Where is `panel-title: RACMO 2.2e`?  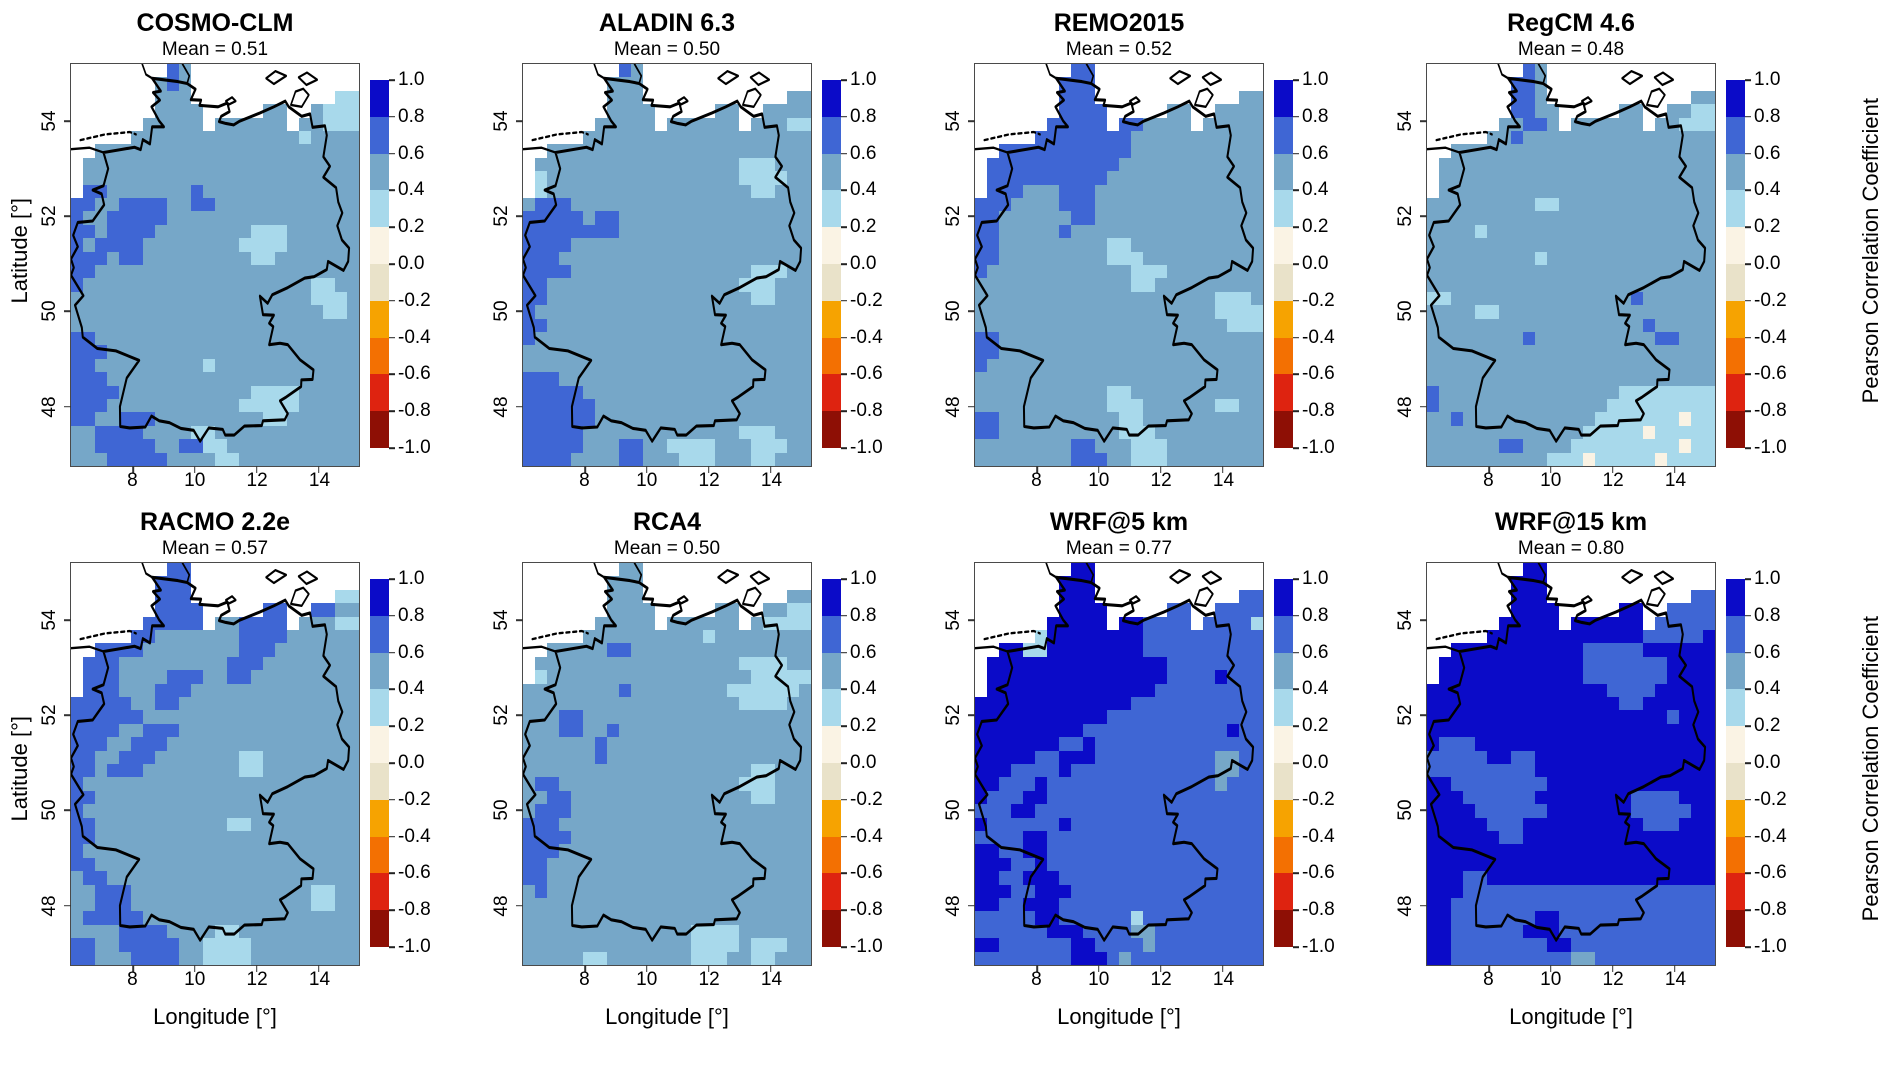 panel-title: RACMO 2.2e is located at coordinates (215, 522).